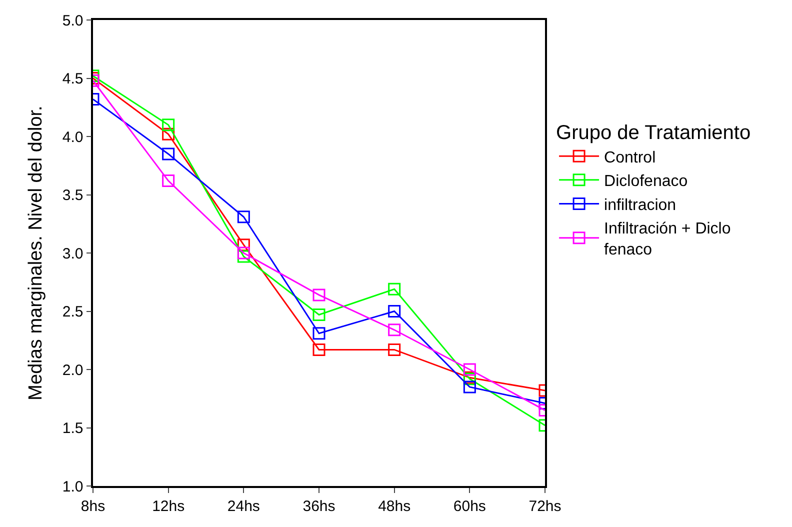 The height and width of the screenshot is (527, 792). Describe the element at coordinates (545, 506) in the screenshot. I see `x-tick-label: 72hs` at that location.